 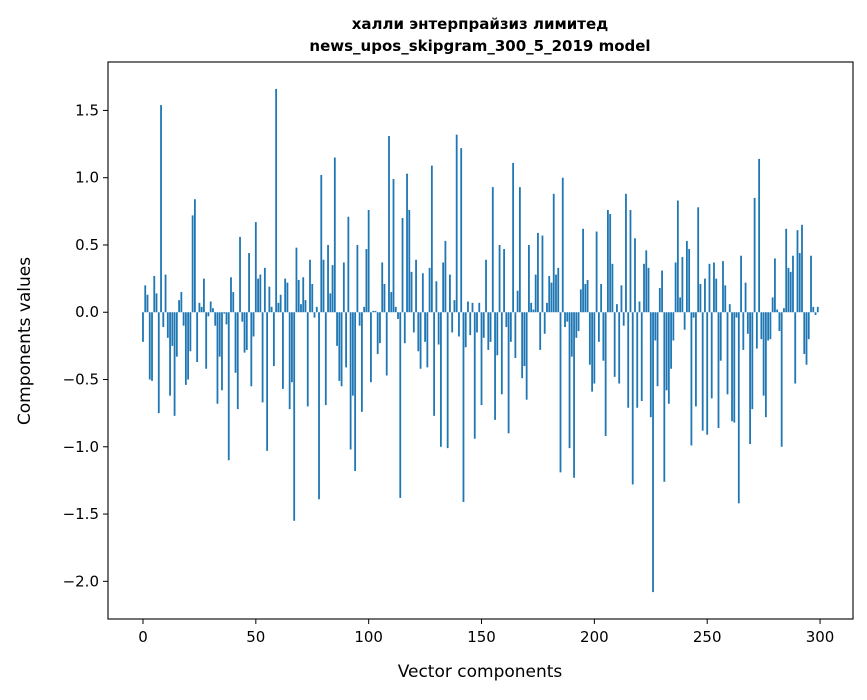 What do you see at coordinates (480, 672) in the screenshot?
I see `x-axis-label: Vector components` at bounding box center [480, 672].